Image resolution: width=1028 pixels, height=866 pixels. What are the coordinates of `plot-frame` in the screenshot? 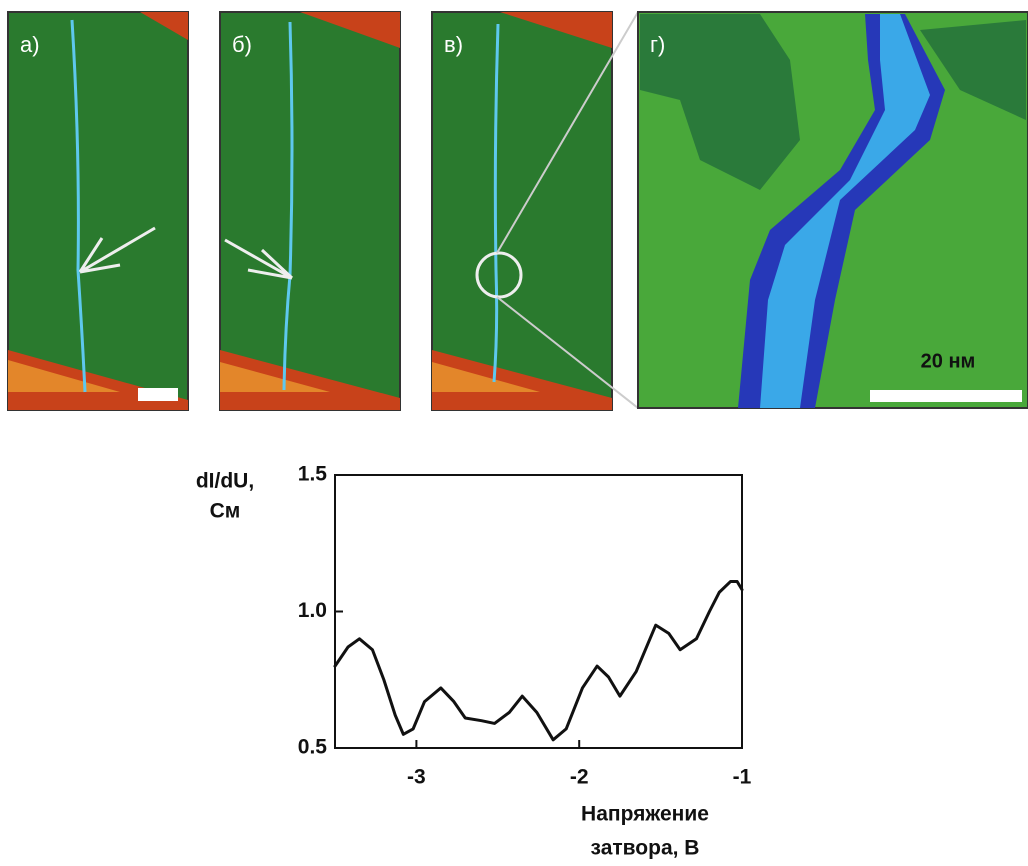 It's located at (538, 611).